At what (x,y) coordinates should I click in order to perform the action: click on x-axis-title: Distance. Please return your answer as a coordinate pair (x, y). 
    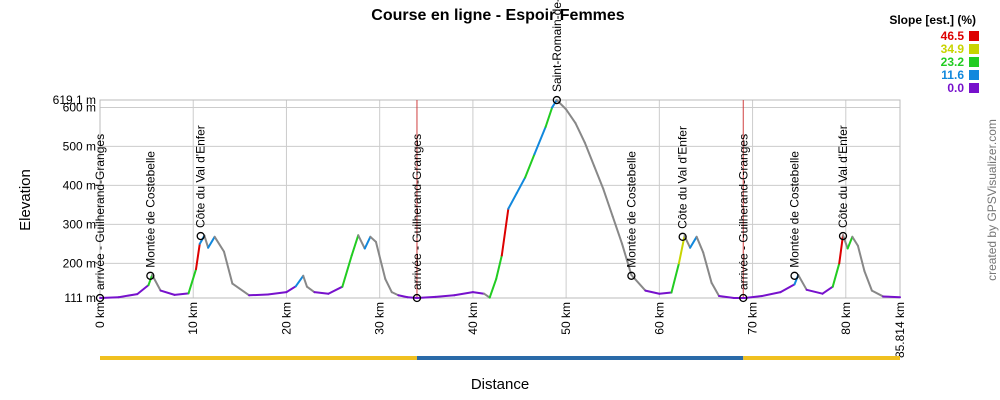
    Looking at the image, I should click on (500, 384).